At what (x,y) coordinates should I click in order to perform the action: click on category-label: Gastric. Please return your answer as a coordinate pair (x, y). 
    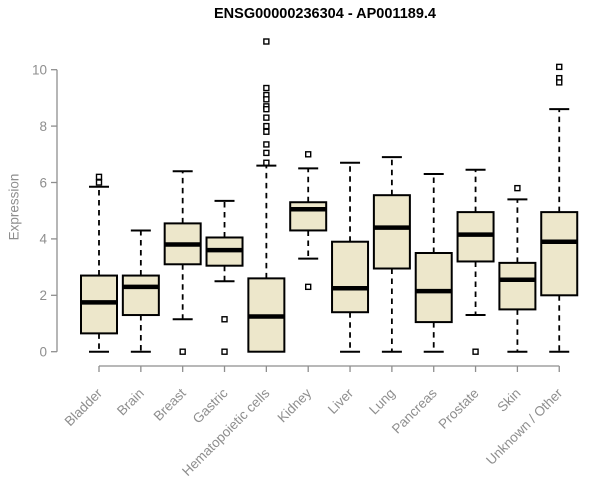
    Looking at the image, I should click on (210, 405).